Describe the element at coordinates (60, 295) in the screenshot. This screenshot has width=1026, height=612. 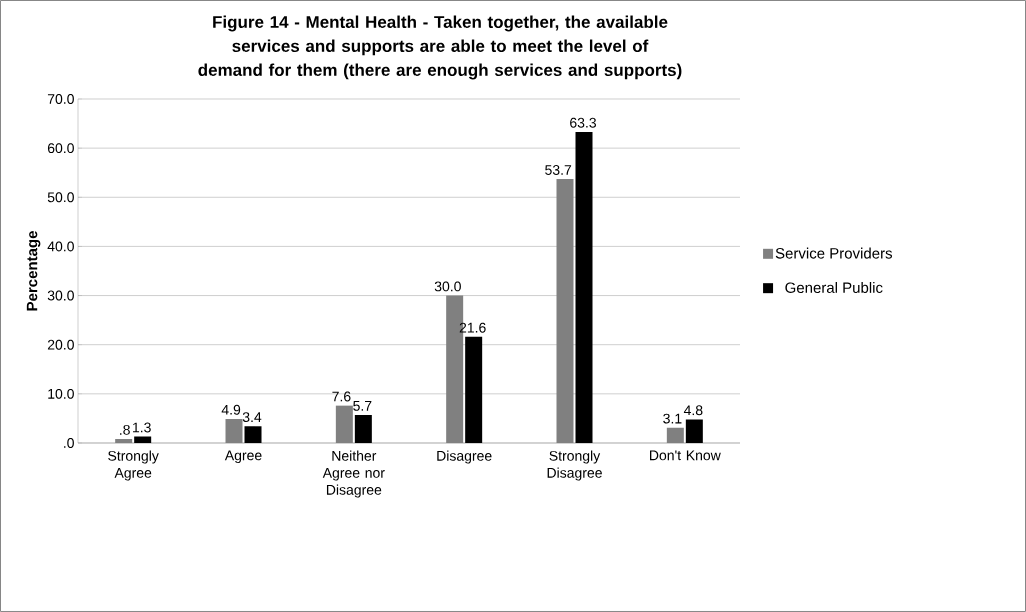
I see `y-tick-label: 30.0` at that location.